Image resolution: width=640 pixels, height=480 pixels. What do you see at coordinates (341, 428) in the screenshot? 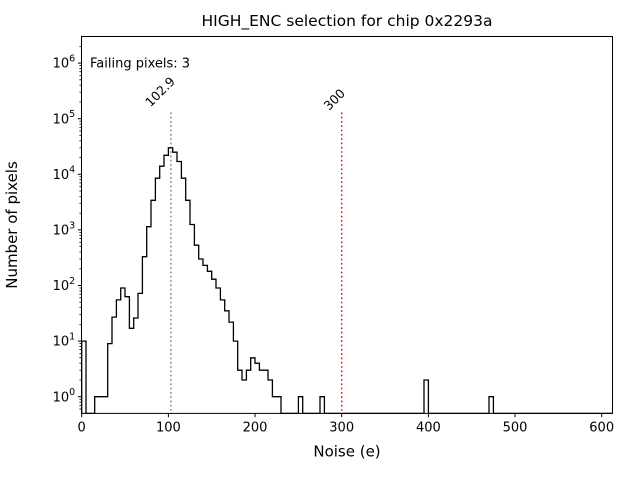
I see `x-tick-label: 300` at bounding box center [341, 428].